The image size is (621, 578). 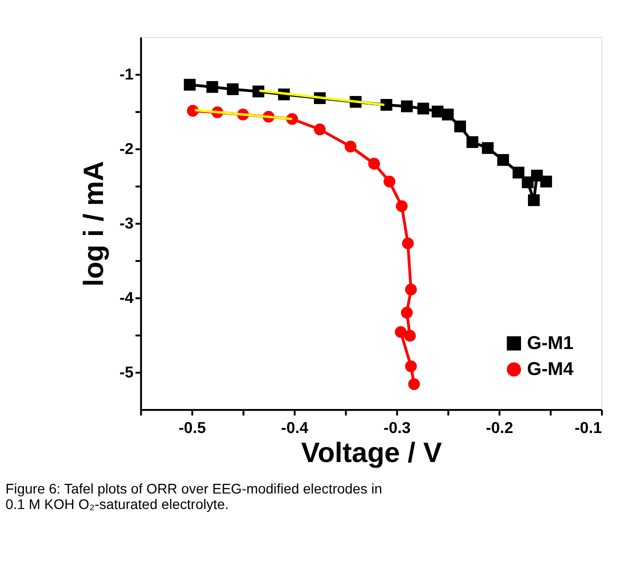 What do you see at coordinates (294, 429) in the screenshot?
I see `x-tick-label: -0.4` at bounding box center [294, 429].